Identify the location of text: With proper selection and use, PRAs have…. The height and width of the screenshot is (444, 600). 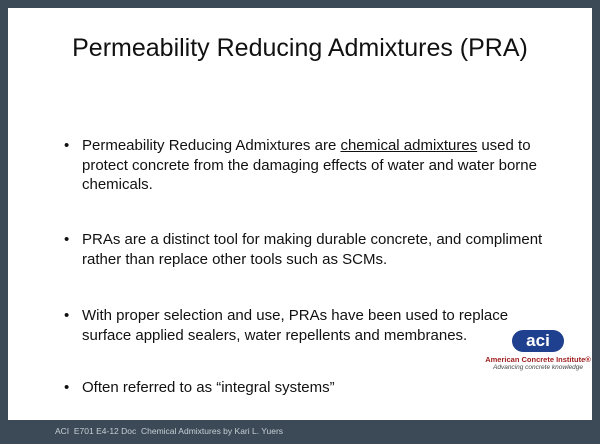
(295, 325).